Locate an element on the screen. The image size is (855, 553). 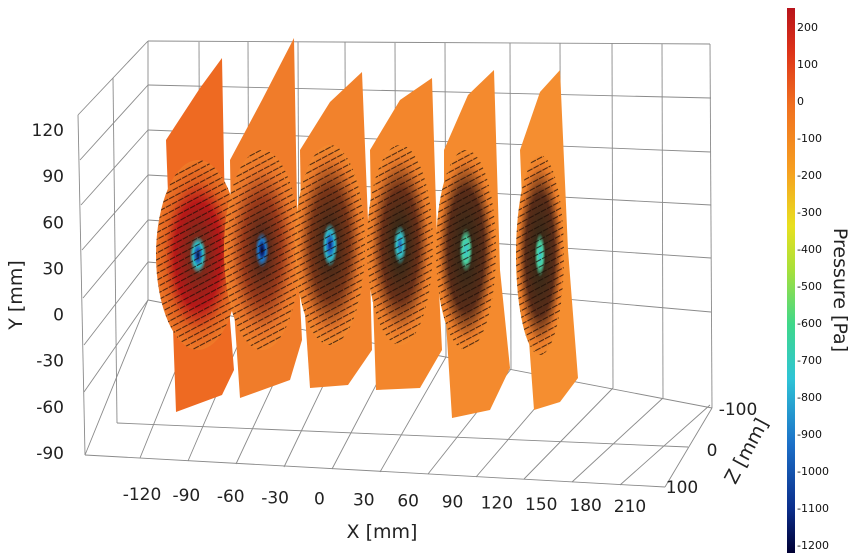
x-tick-label: -60 is located at coordinates (231, 497).